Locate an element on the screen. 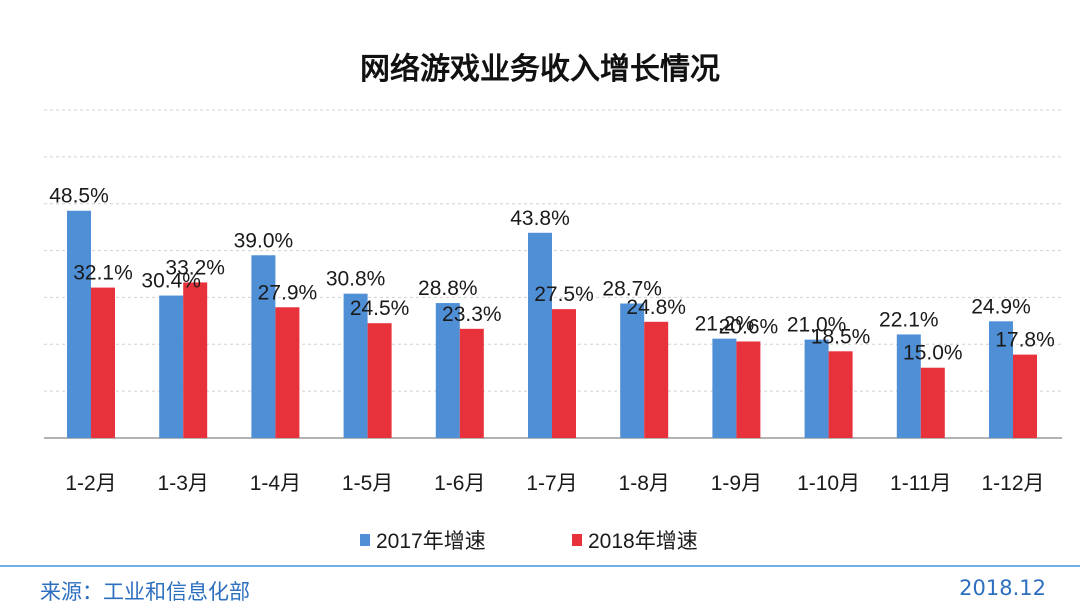 This screenshot has height=615, width=1080. footer: 来源：工业和信息化部 2018.12 is located at coordinates (540, 590).